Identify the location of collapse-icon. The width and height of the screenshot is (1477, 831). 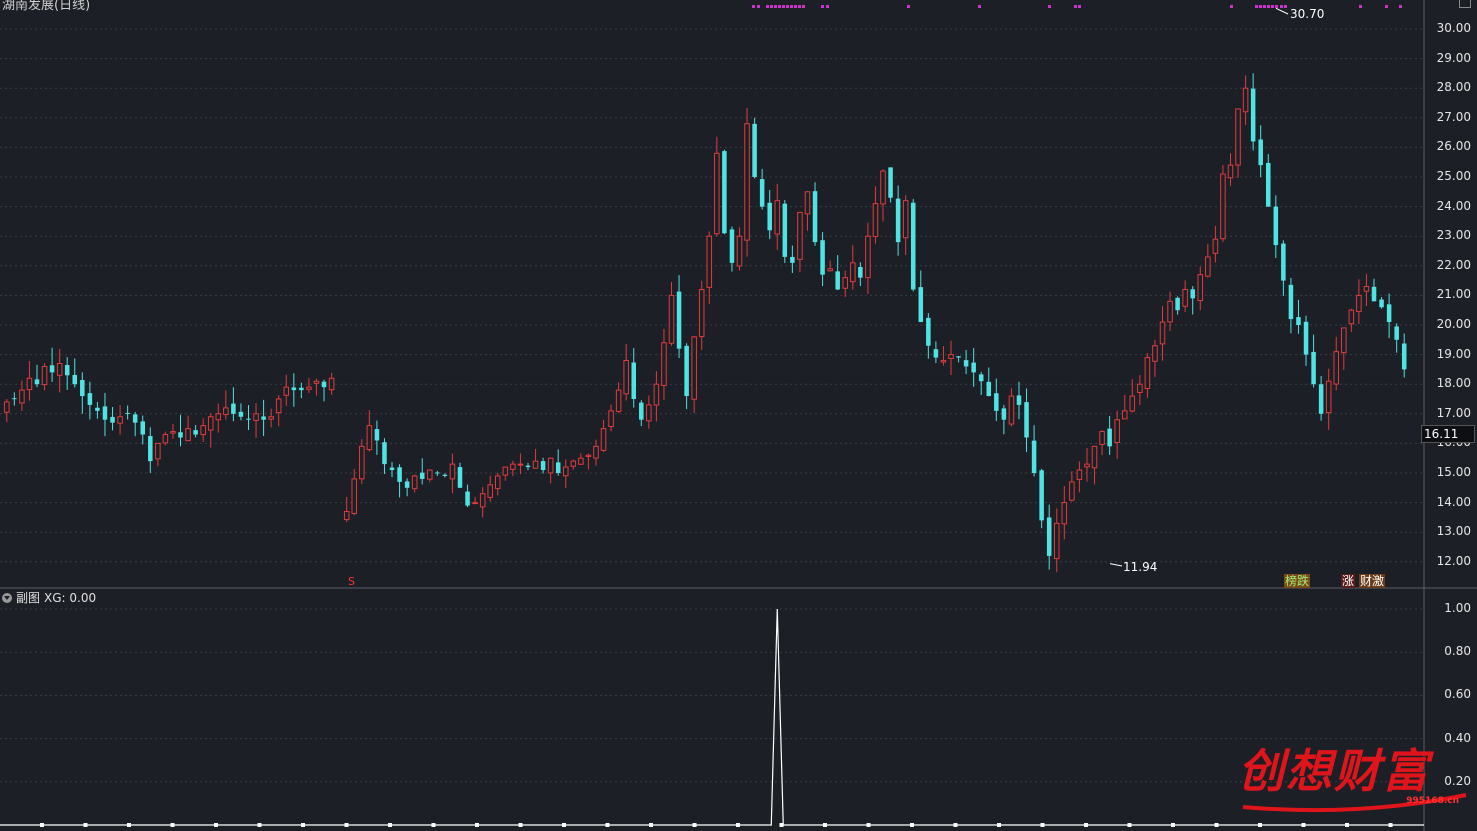
(7, 597).